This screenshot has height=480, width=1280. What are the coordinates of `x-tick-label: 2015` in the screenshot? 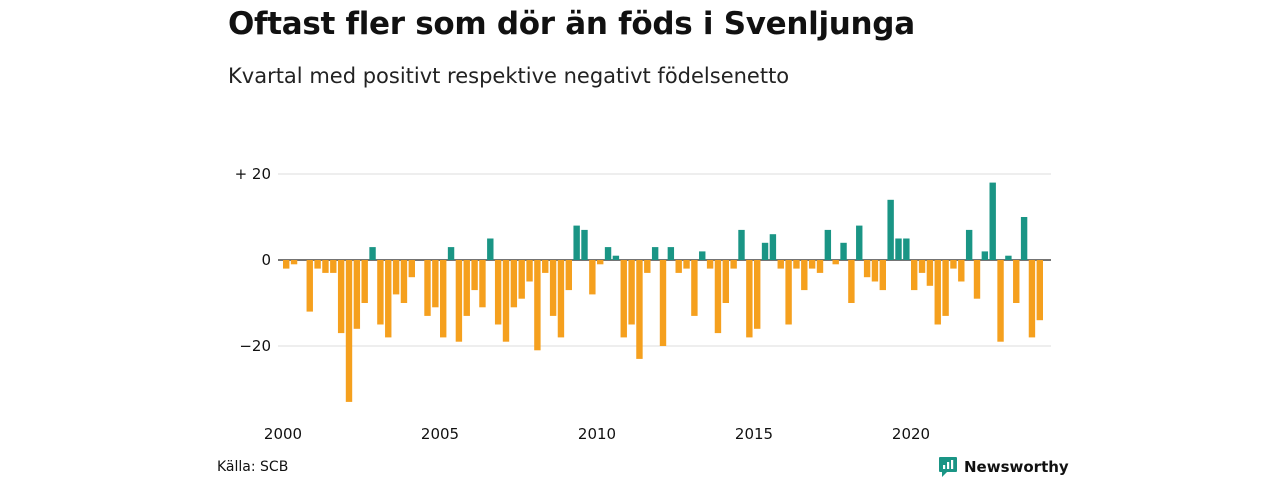 It's located at (754, 434).